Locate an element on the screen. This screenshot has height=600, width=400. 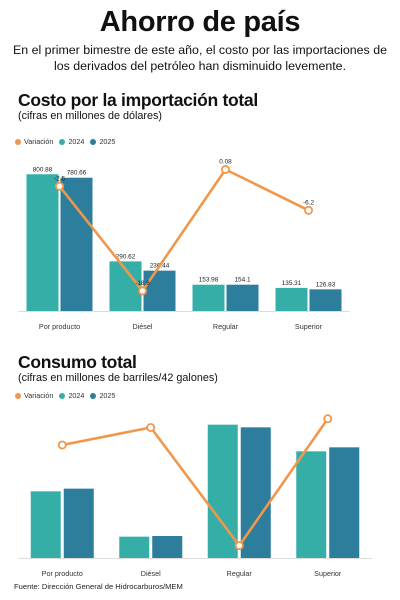
chart1-legend: Variación 2024 2025 is located at coordinates (68, 141).